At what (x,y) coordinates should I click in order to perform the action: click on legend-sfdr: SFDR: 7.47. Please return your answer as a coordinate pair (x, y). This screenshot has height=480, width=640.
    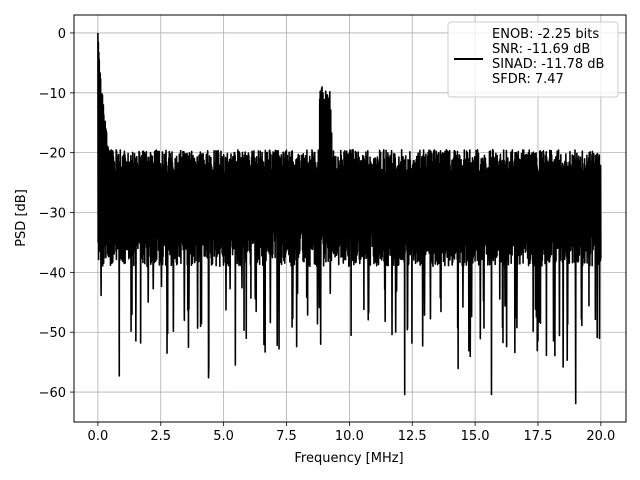
    Looking at the image, I should click on (528, 79).